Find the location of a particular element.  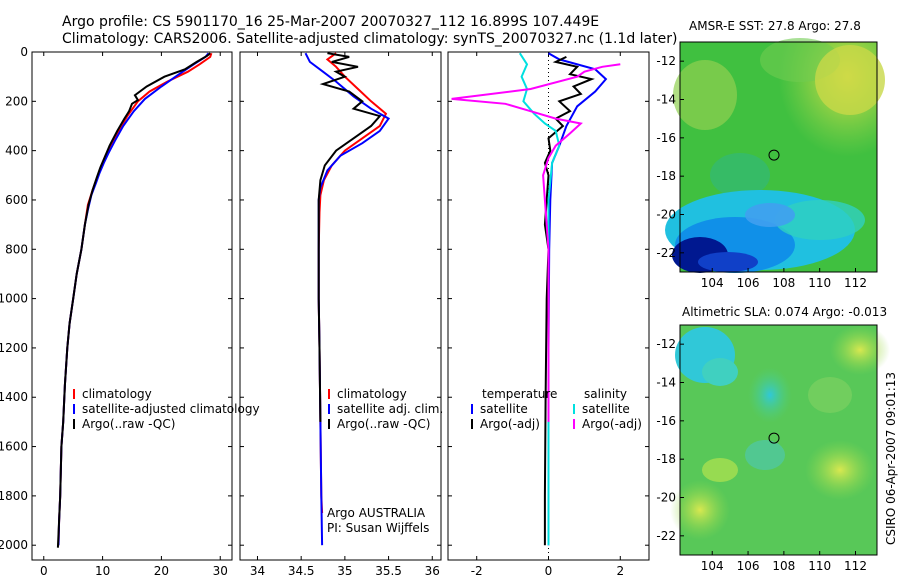

series-line-salinity-satellite is located at coordinates (539, 299).